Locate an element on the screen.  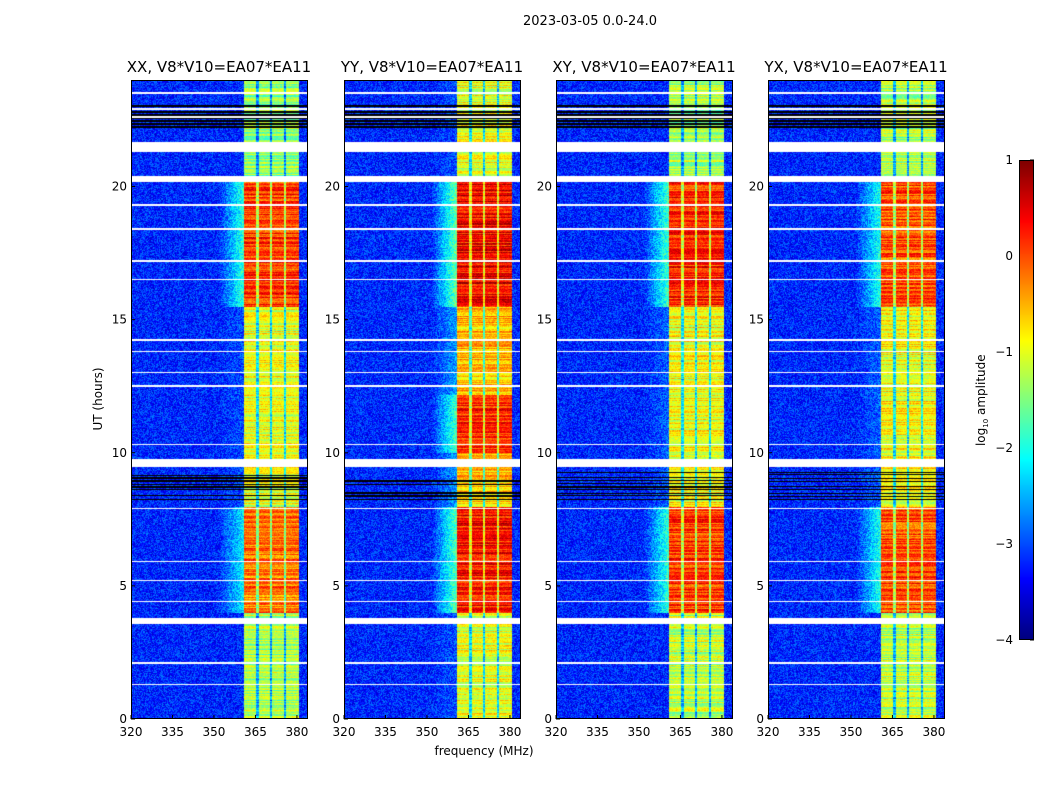
panel-xx is located at coordinates (219, 399).